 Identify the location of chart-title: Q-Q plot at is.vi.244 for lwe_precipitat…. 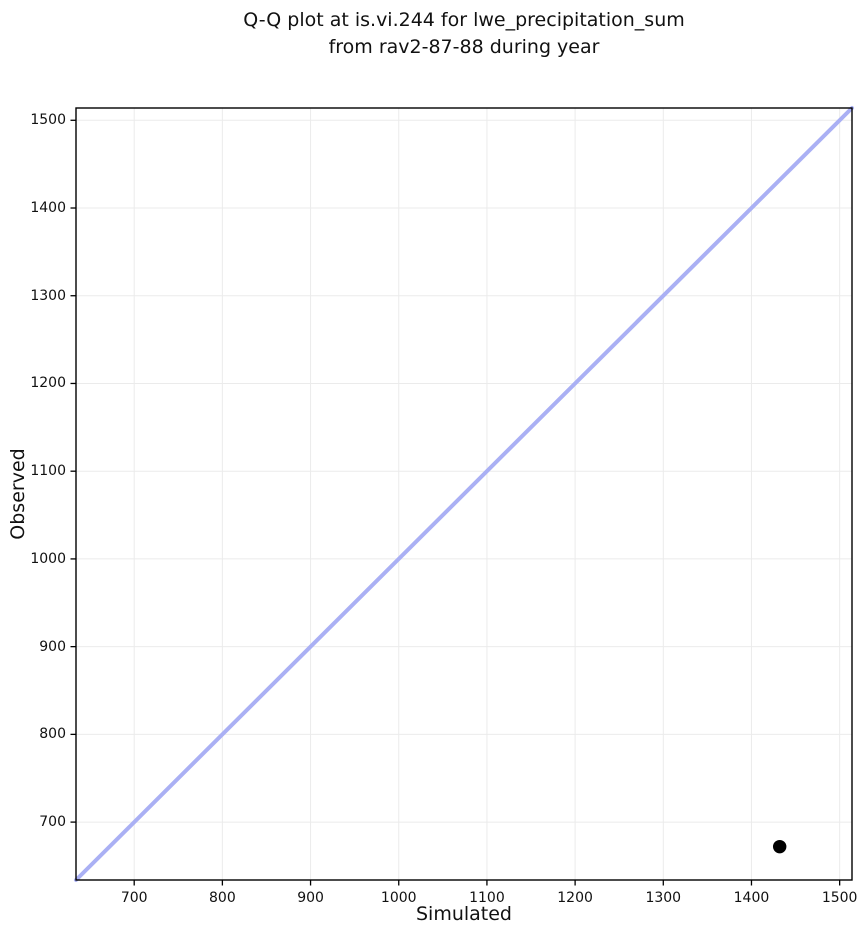
(464, 33).